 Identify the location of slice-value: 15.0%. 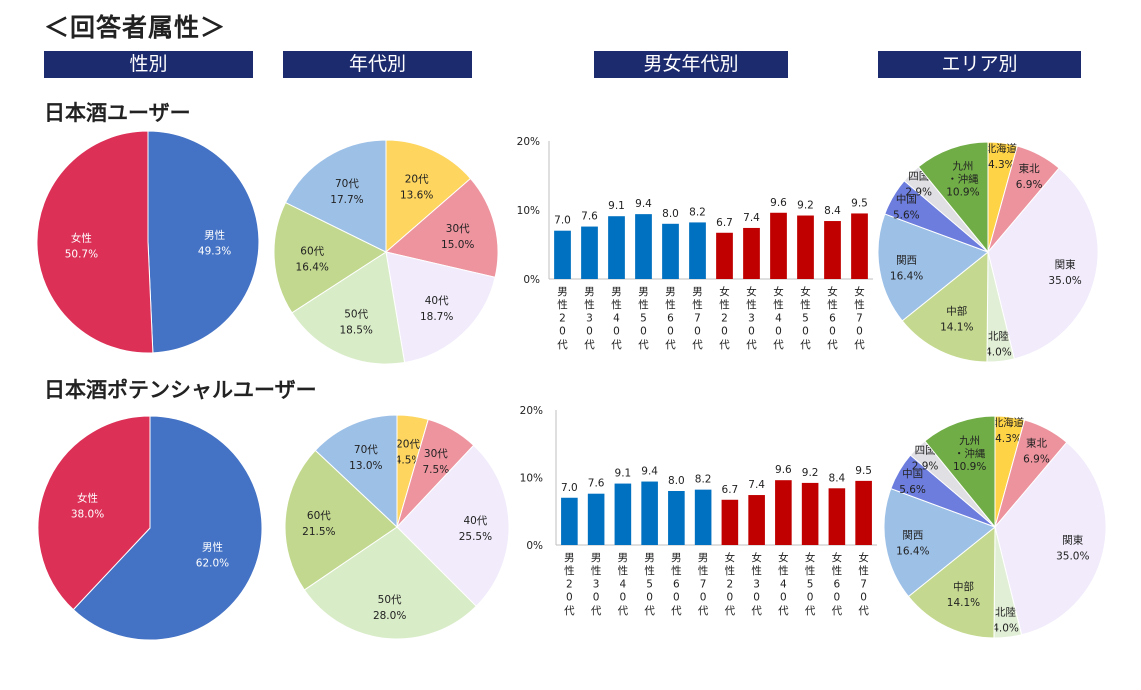
(457, 245).